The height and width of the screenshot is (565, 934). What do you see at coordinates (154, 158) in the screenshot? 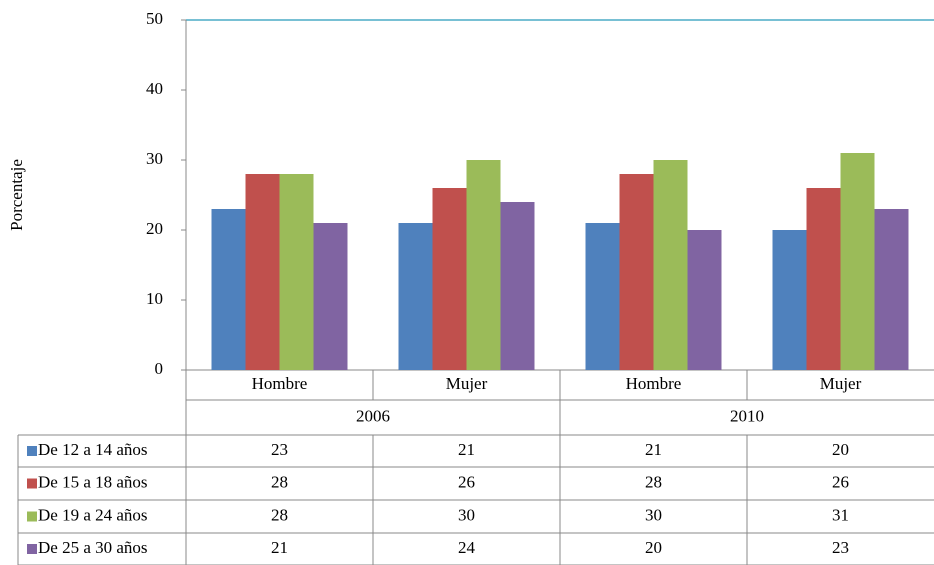
I see `y-tick-label: 30` at bounding box center [154, 158].